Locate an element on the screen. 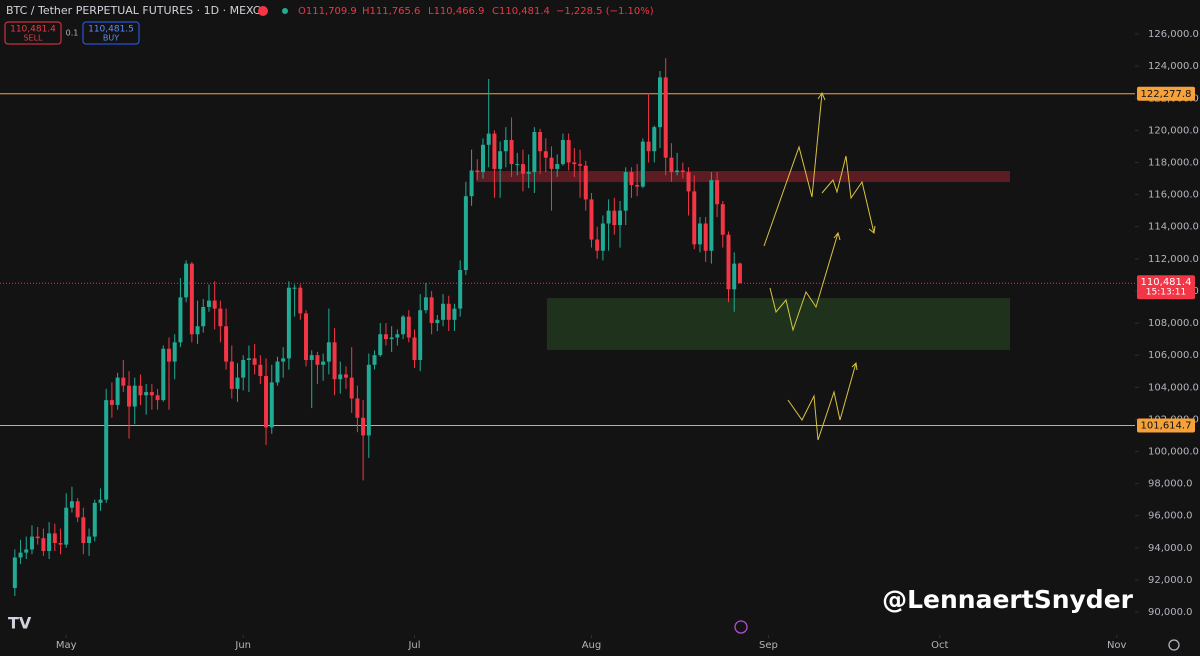 The image size is (1200, 656). y-tick-label: 104,000.0 is located at coordinates (1173, 387).